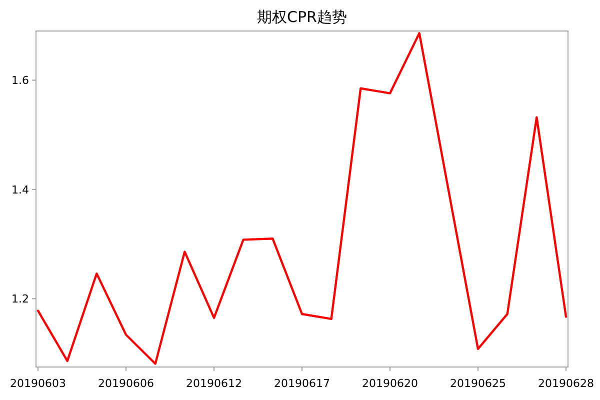 The height and width of the screenshot is (400, 600). What do you see at coordinates (302, 17) in the screenshot?
I see `title: 期权CPR趋势` at bounding box center [302, 17].